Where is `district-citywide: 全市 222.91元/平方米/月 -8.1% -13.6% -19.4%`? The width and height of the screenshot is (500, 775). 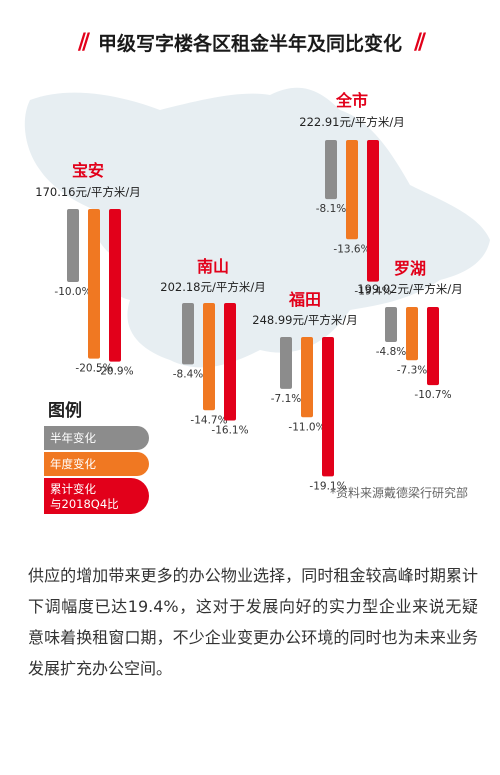 district-citywide: 全市 222.91元/平方米/月 -8.1% -13.6% -19.4% is located at coordinates (352, 194).